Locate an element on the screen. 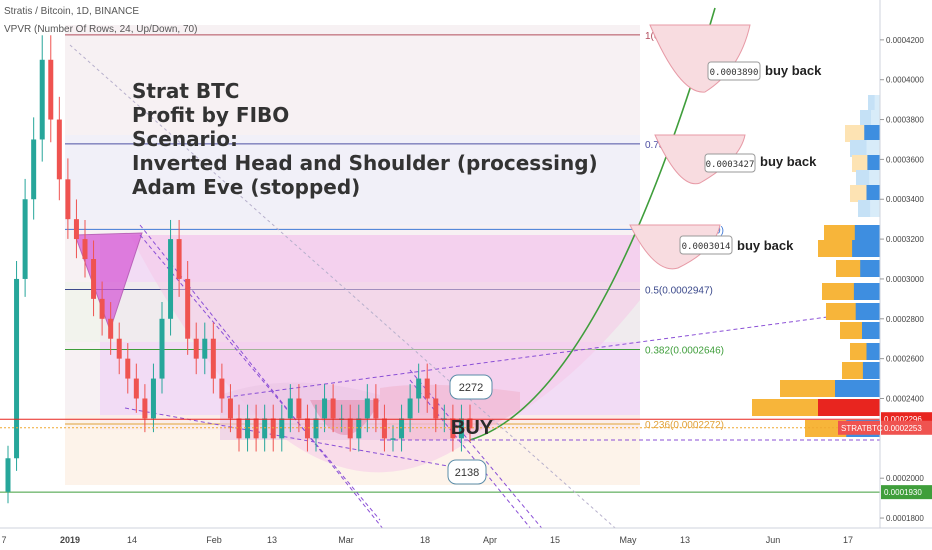 The width and height of the screenshot is (932, 550). x-tick-label-7: Apr is located at coordinates (490, 540).